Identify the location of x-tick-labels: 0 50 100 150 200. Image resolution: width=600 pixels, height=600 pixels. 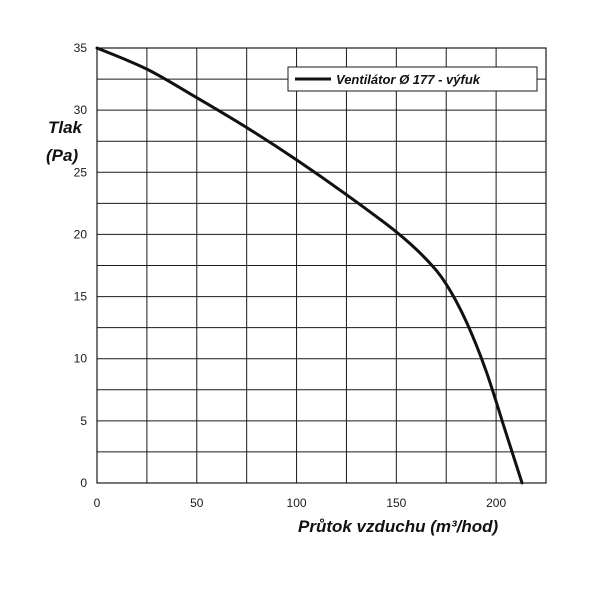
(300, 503).